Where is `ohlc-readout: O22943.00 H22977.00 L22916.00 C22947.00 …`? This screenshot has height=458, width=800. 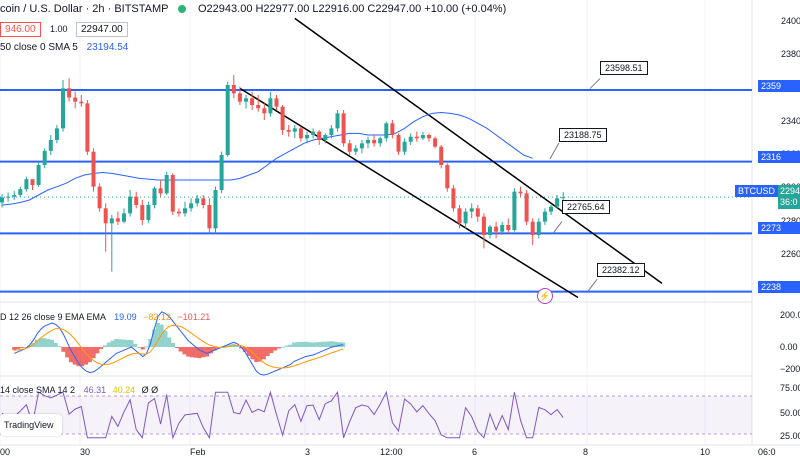 ohlc-readout: O22943.00 H22977.00 L22916.00 C22947.00 … is located at coordinates (352, 9).